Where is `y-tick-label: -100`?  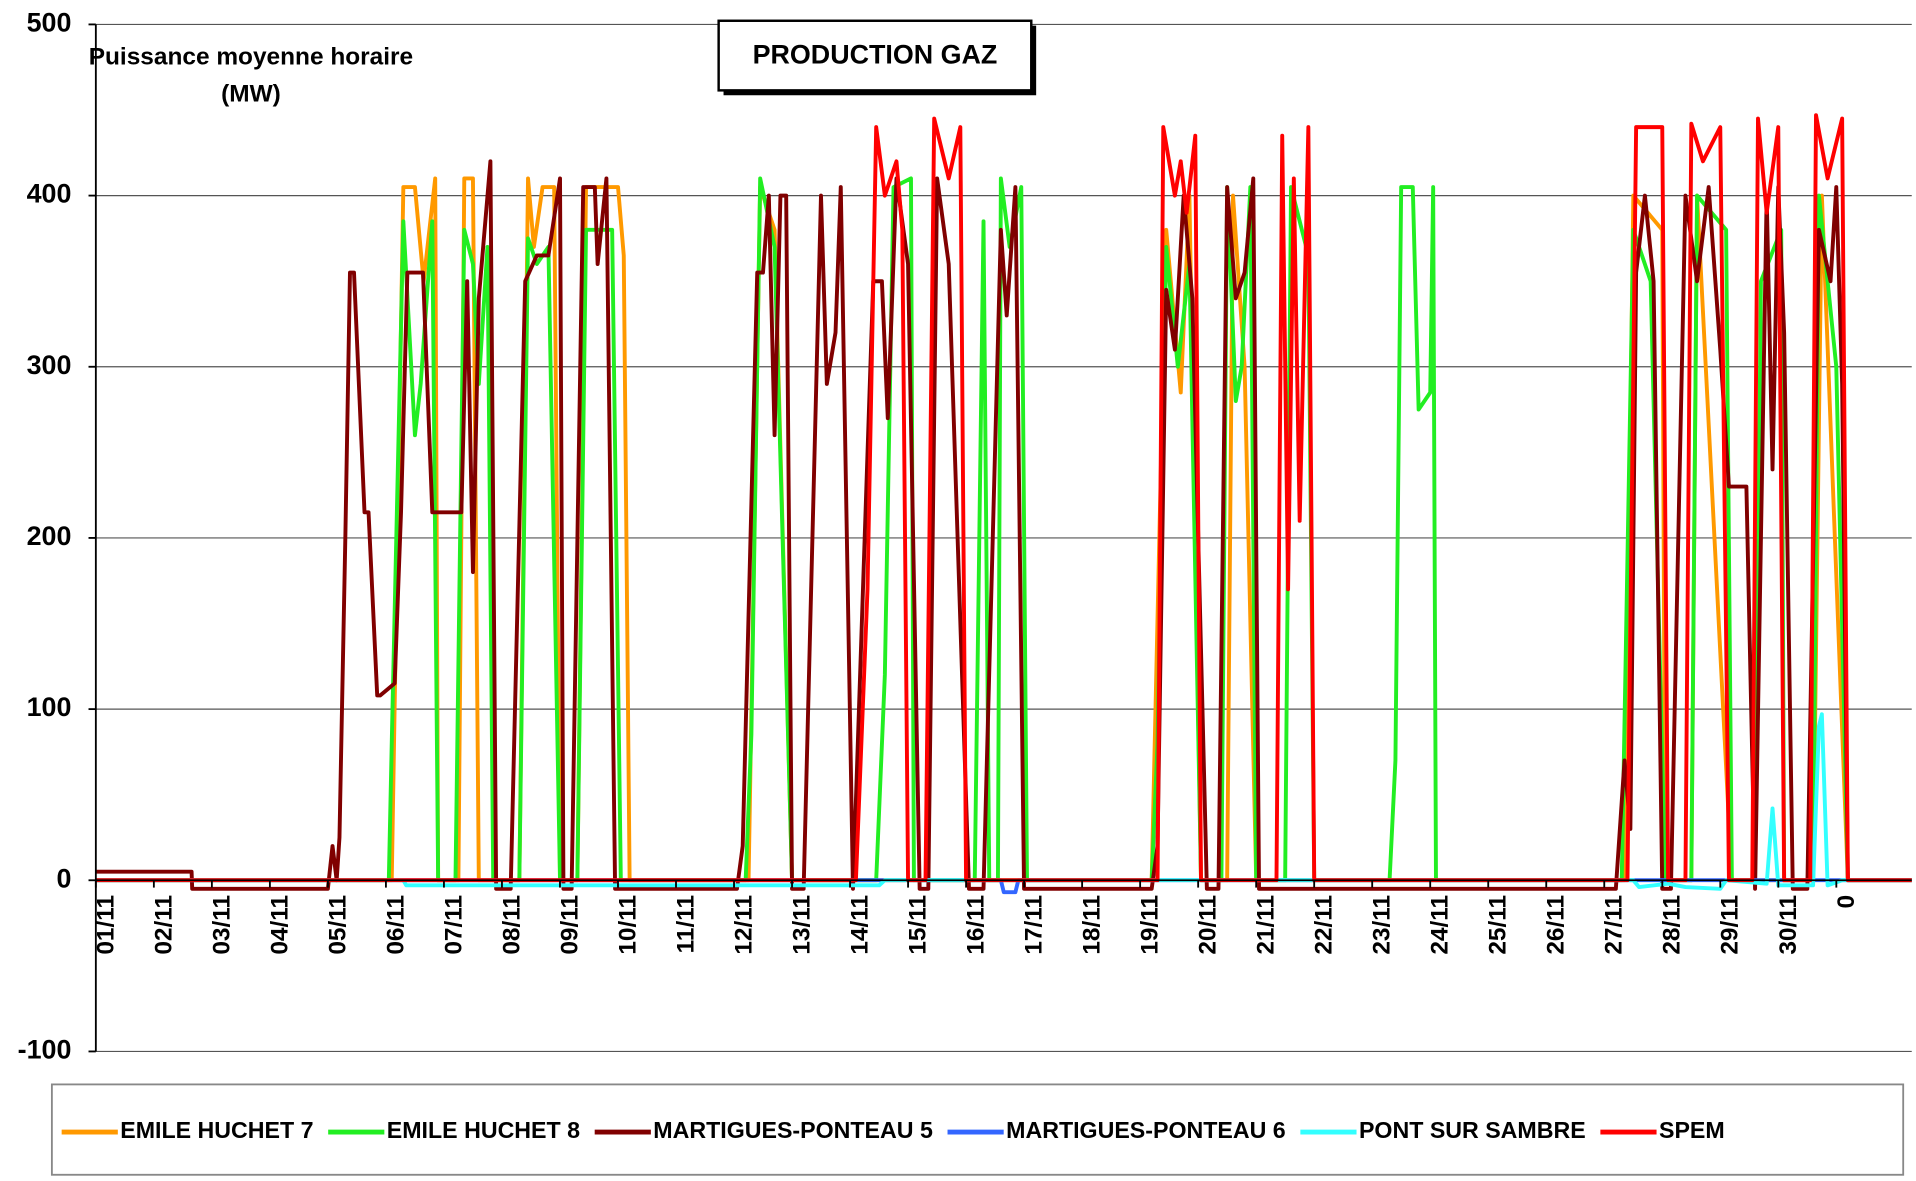 y-tick-label: -100 is located at coordinates (45, 1050).